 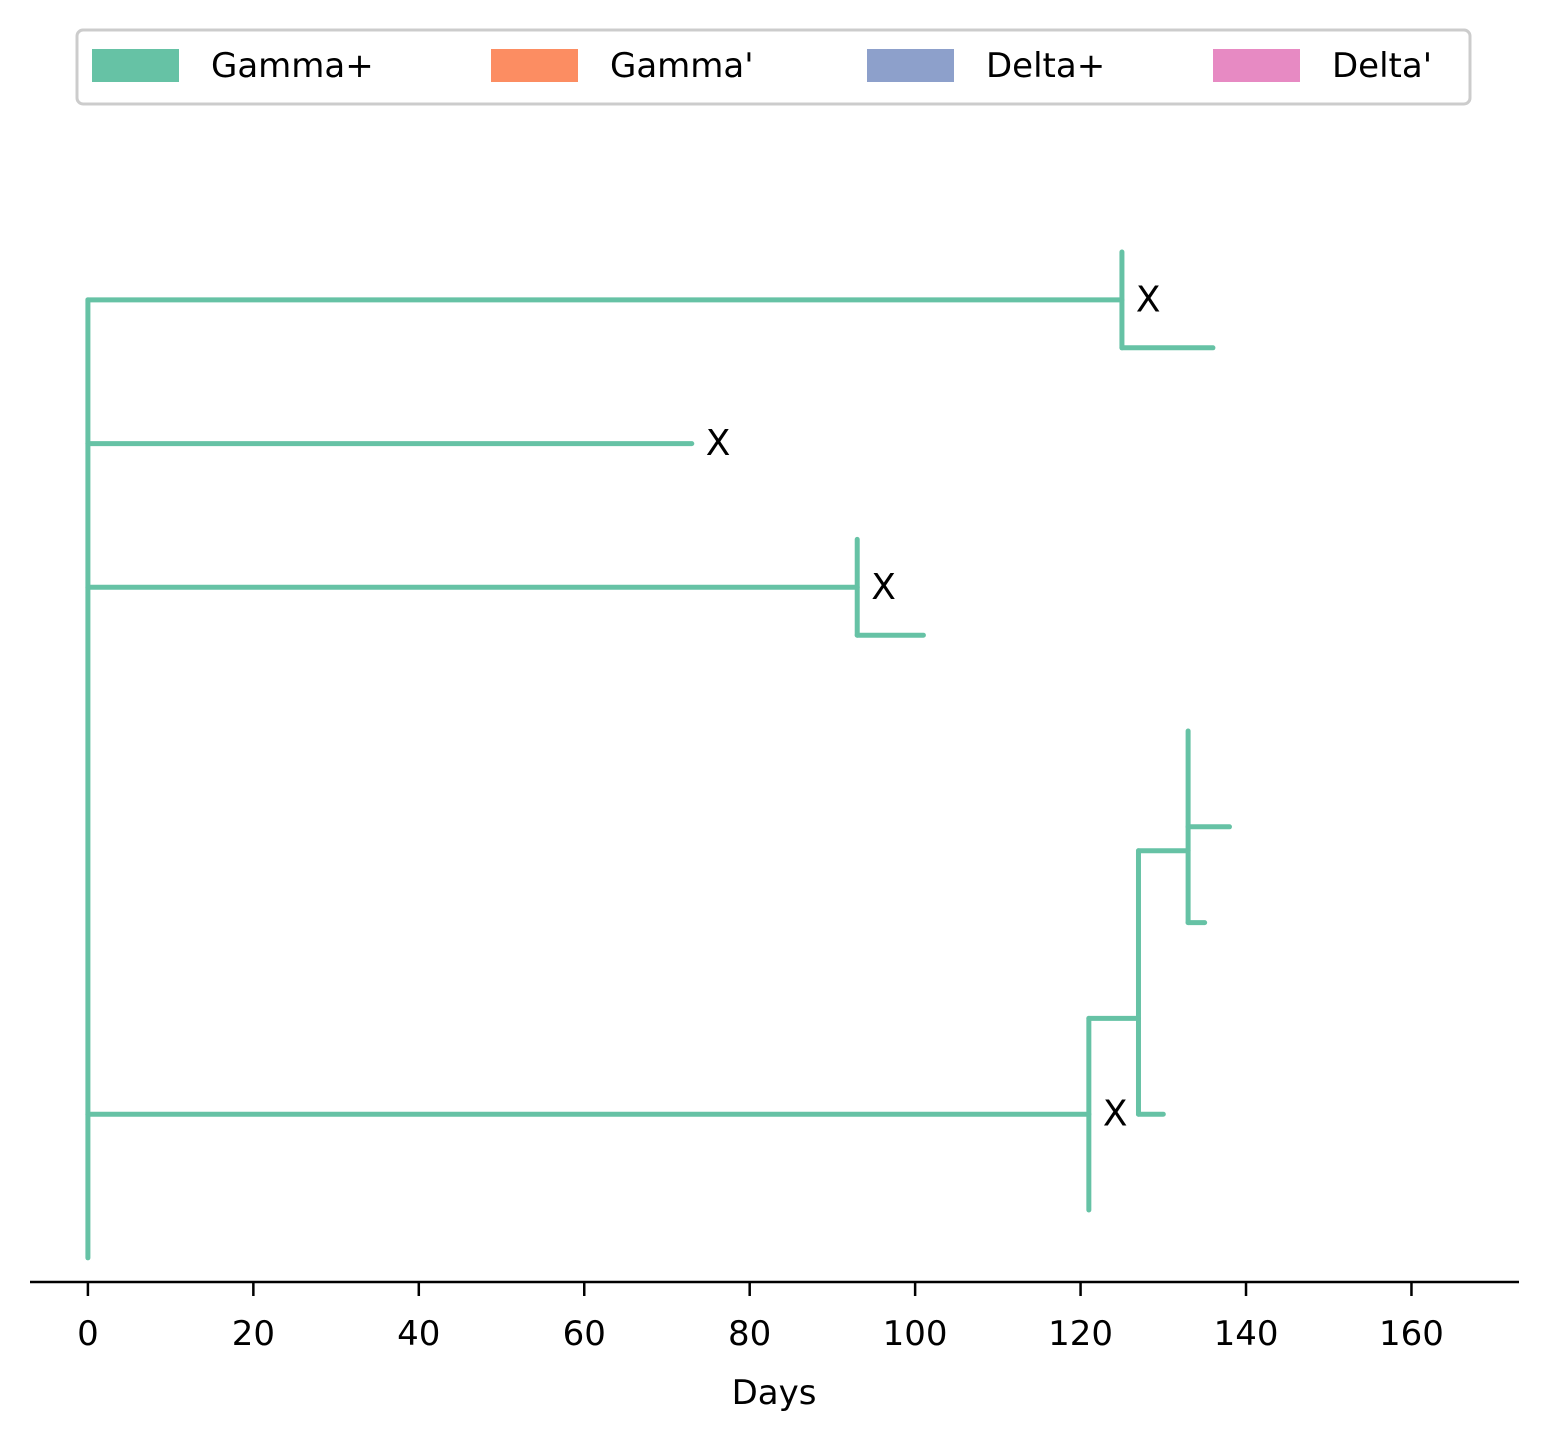 I want to click on legend-label: Gamma+, so click(x=292, y=66).